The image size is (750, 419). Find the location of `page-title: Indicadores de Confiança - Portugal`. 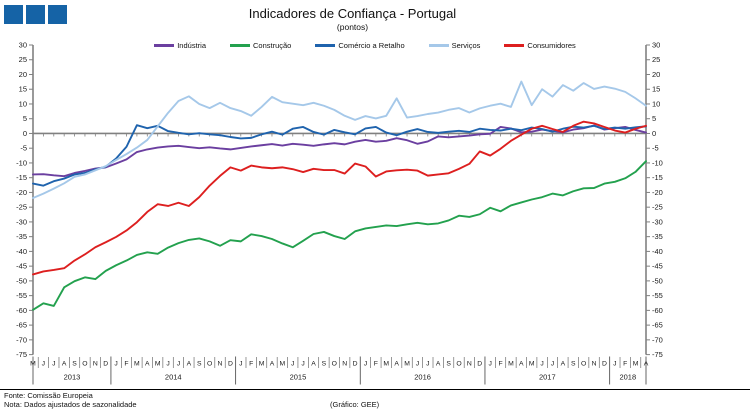

page-title: Indicadores de Confiança - Portugal is located at coordinates (352, 13).